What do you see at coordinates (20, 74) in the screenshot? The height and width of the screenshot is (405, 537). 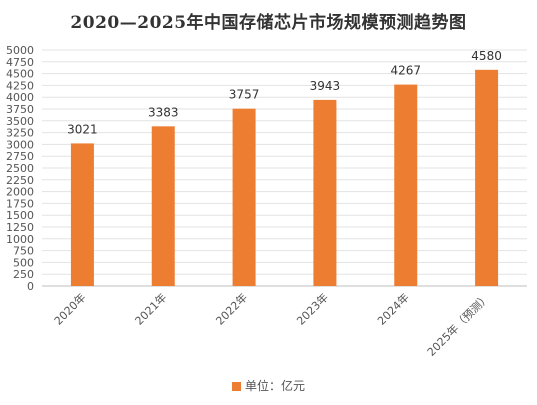 I see `y-tick-label: 4500` at bounding box center [20, 74].